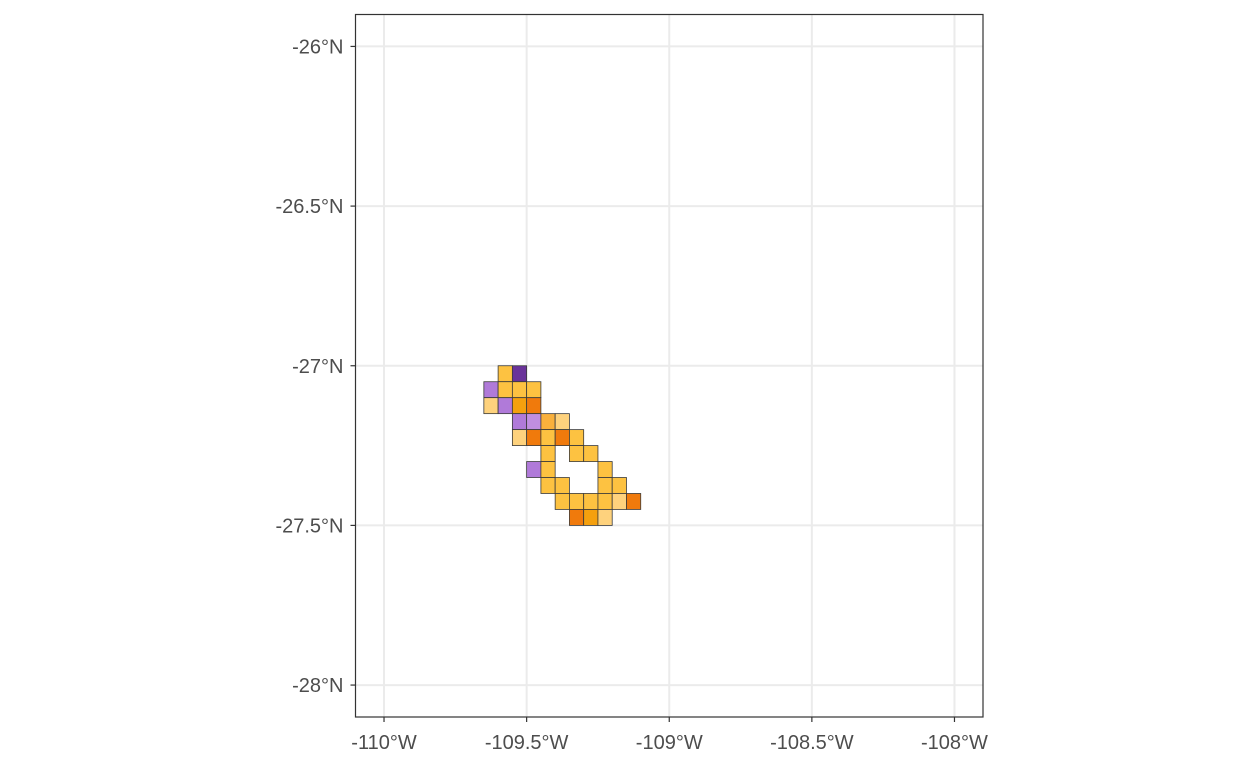 The image size is (1248, 768). I want to click on x-tick-label: -110°W, so click(384, 743).